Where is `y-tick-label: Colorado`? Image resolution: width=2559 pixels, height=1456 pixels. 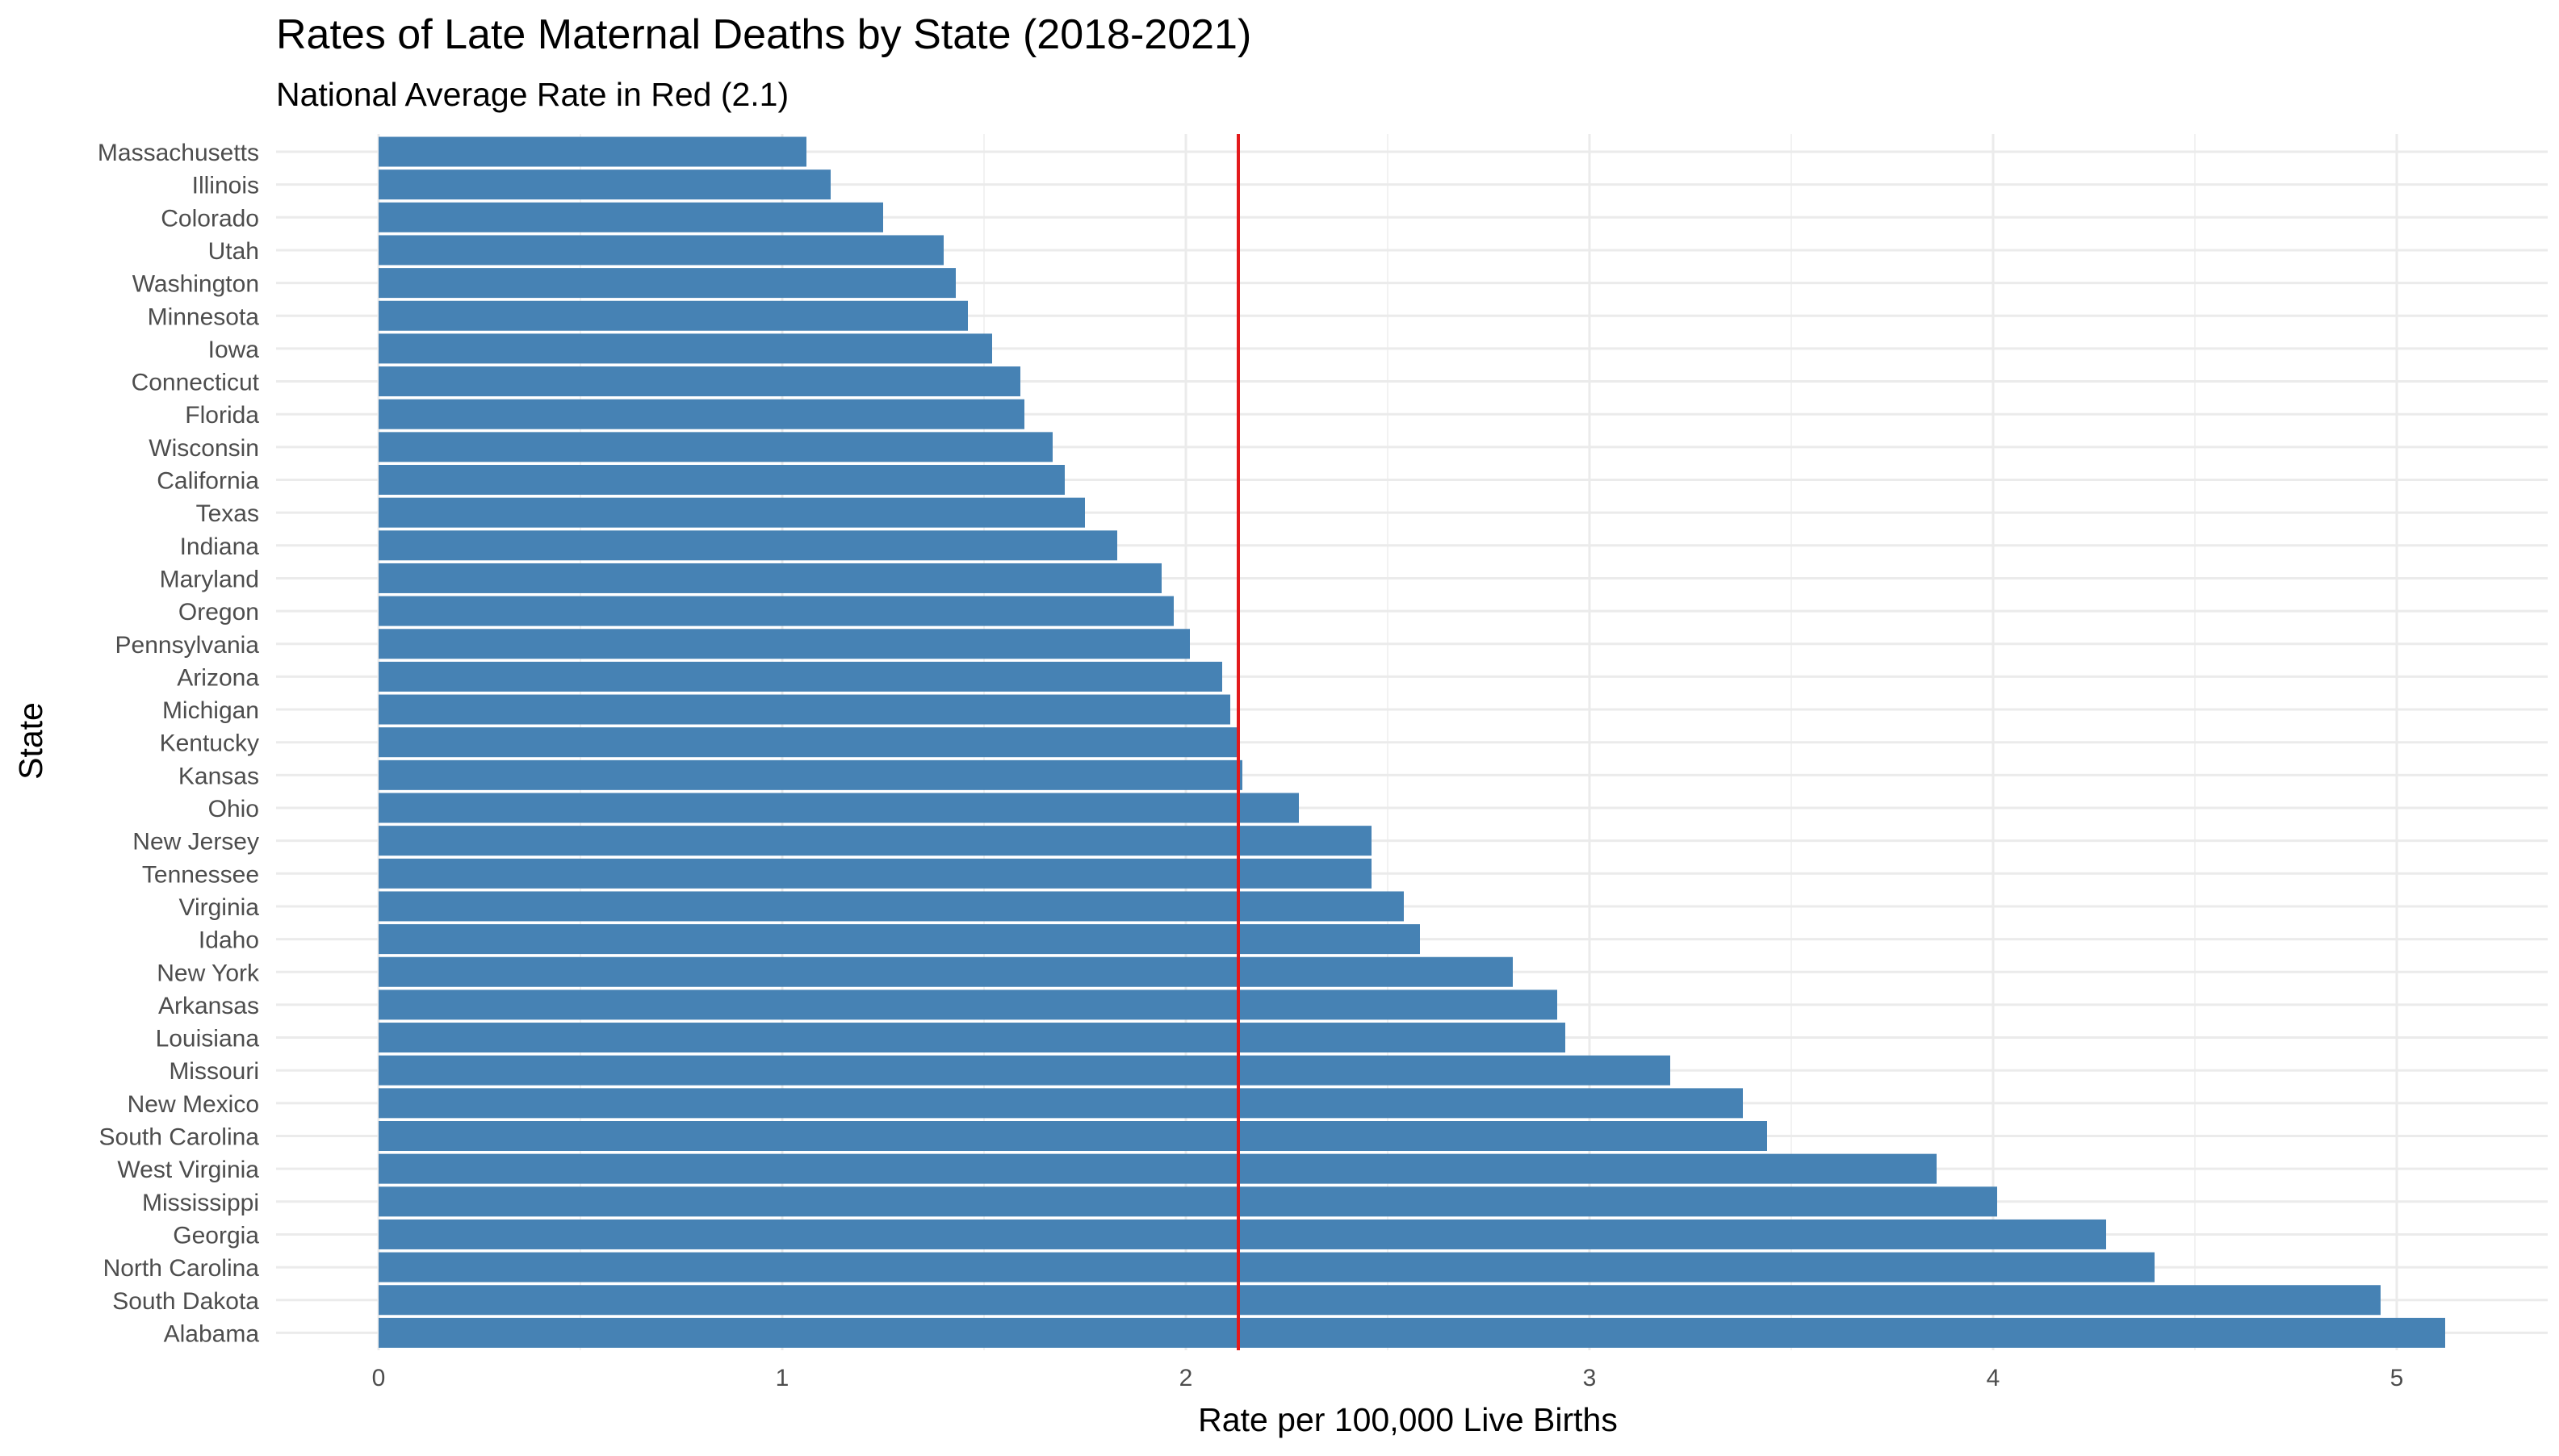 y-tick-label: Colorado is located at coordinates (210, 218).